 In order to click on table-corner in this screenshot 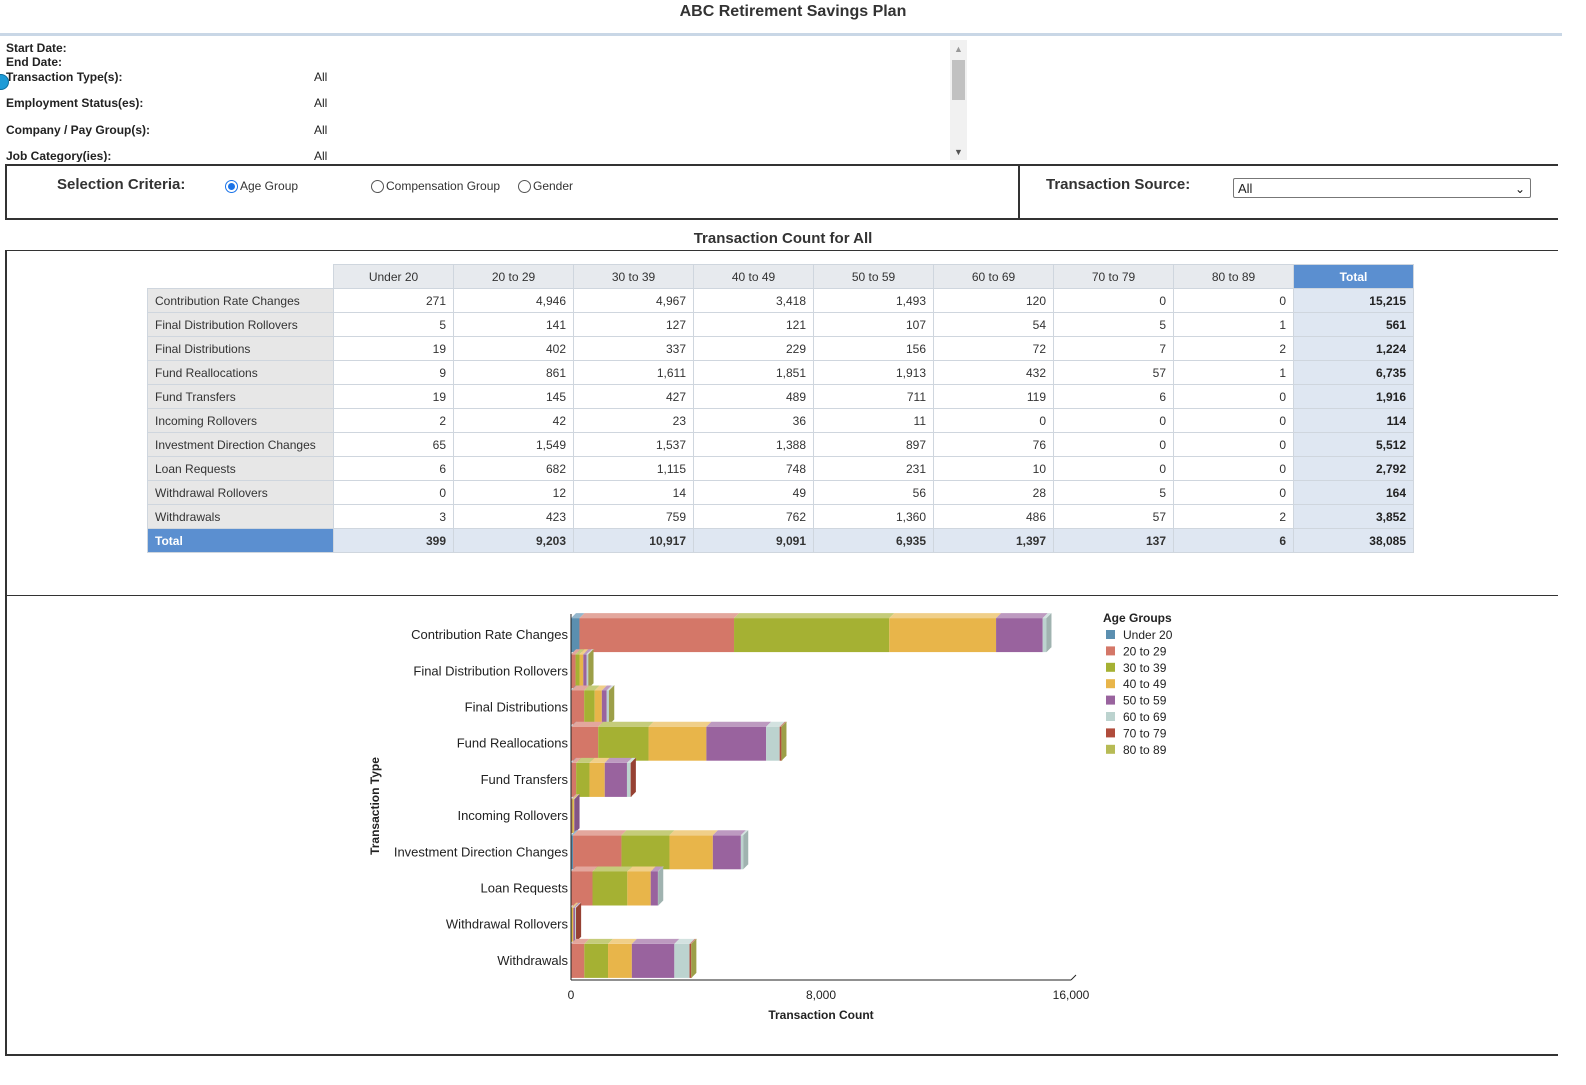, I will do `click(240, 276)`.